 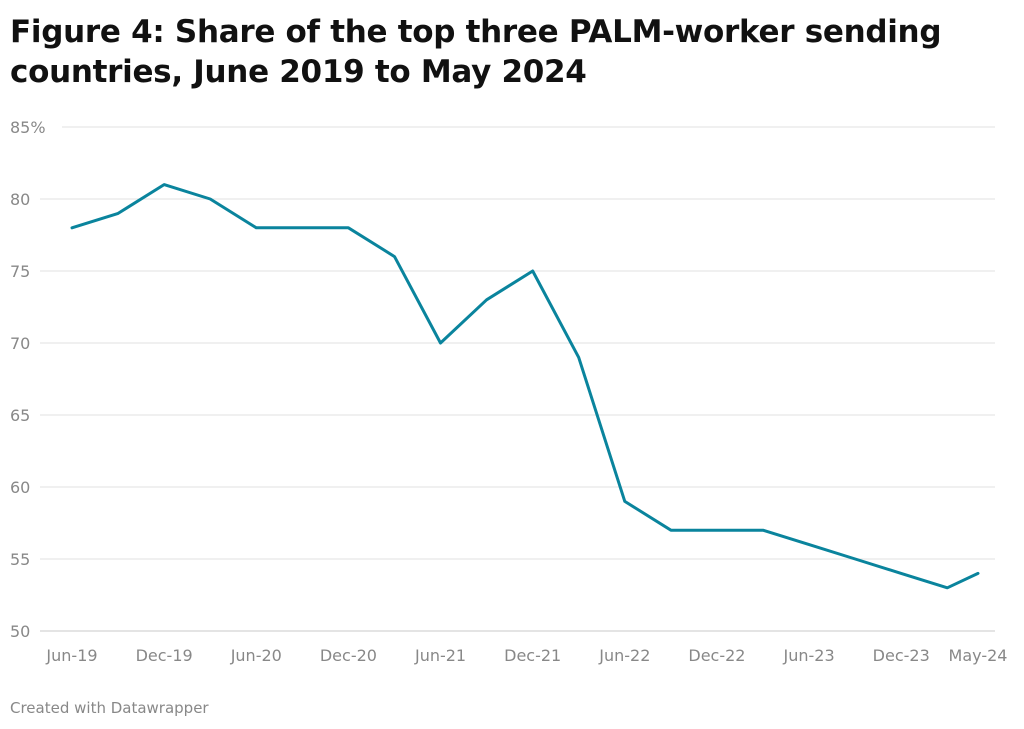 What do you see at coordinates (809, 655) in the screenshot?
I see `x-tick-label: Jun-23` at bounding box center [809, 655].